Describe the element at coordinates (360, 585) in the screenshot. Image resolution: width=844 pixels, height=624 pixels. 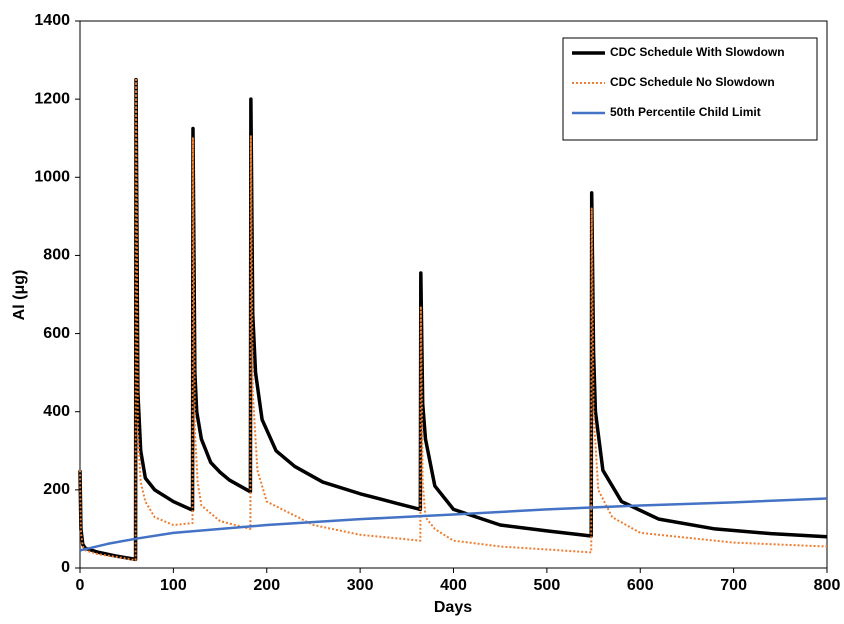
I see `x-tick-label: 300` at that location.